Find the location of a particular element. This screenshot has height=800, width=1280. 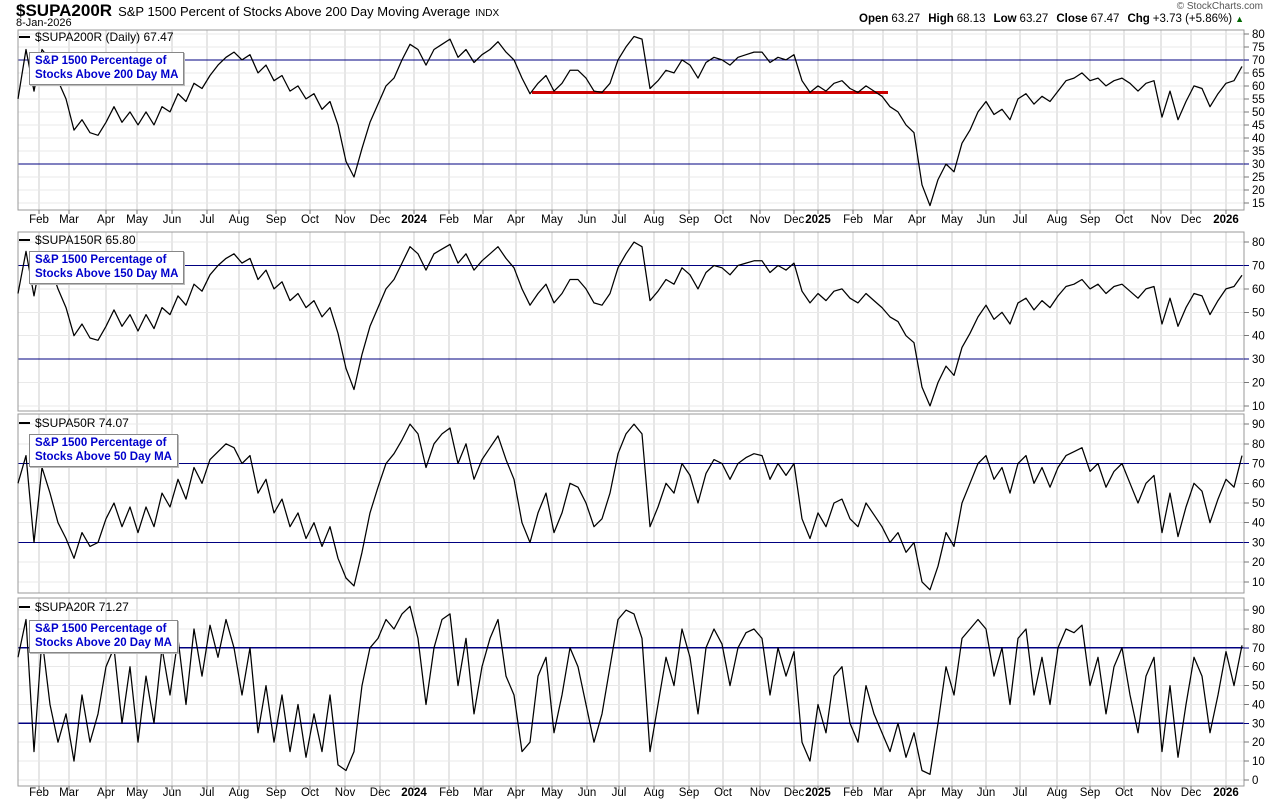

panel1-legend: $SUPA200R (Daily) 67.47 is located at coordinates (96, 37).